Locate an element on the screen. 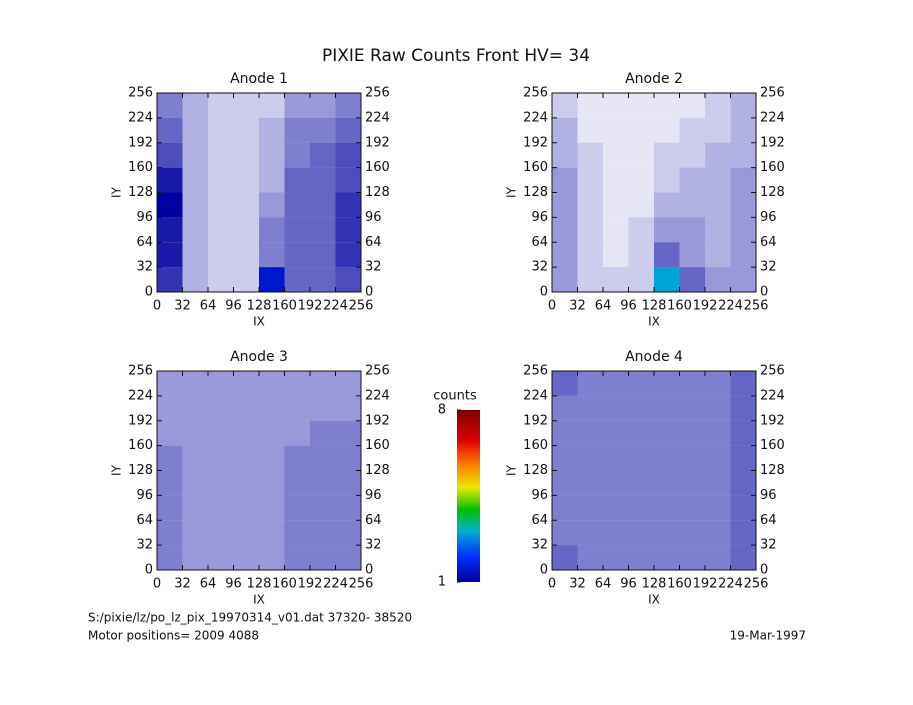 This screenshot has height=705, width=913. colorbar-tick-label: 1 is located at coordinates (442, 582).